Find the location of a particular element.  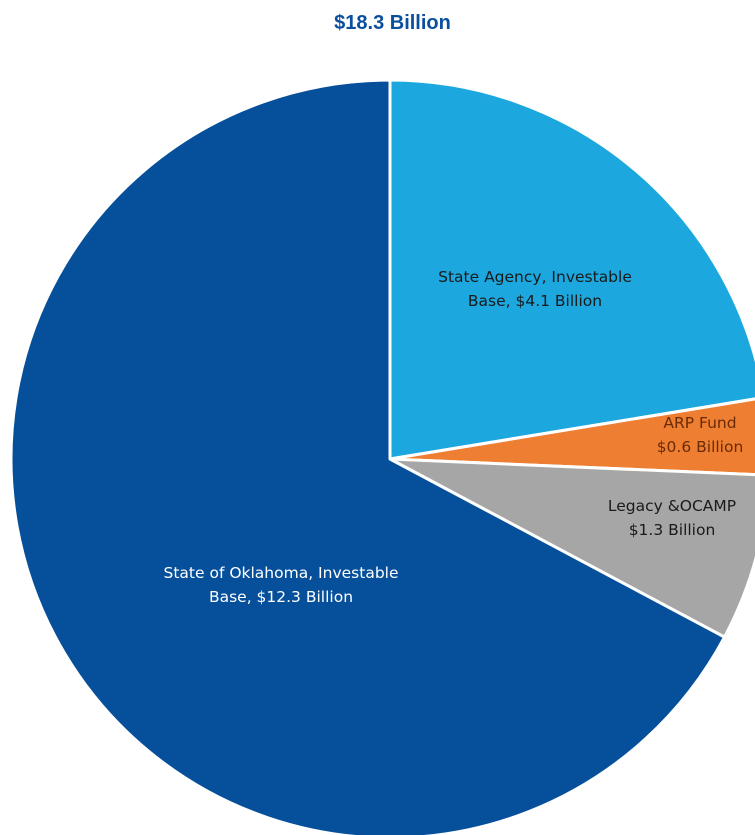

slice-label-line: Base, $12.3 Billion is located at coordinates (281, 597).